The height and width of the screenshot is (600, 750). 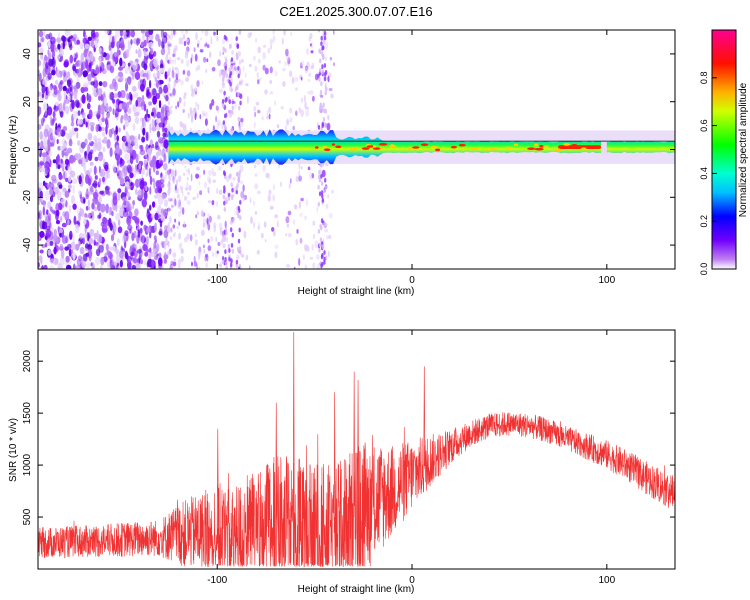 I want to click on x-tick-label: -100, so click(x=217, y=280).